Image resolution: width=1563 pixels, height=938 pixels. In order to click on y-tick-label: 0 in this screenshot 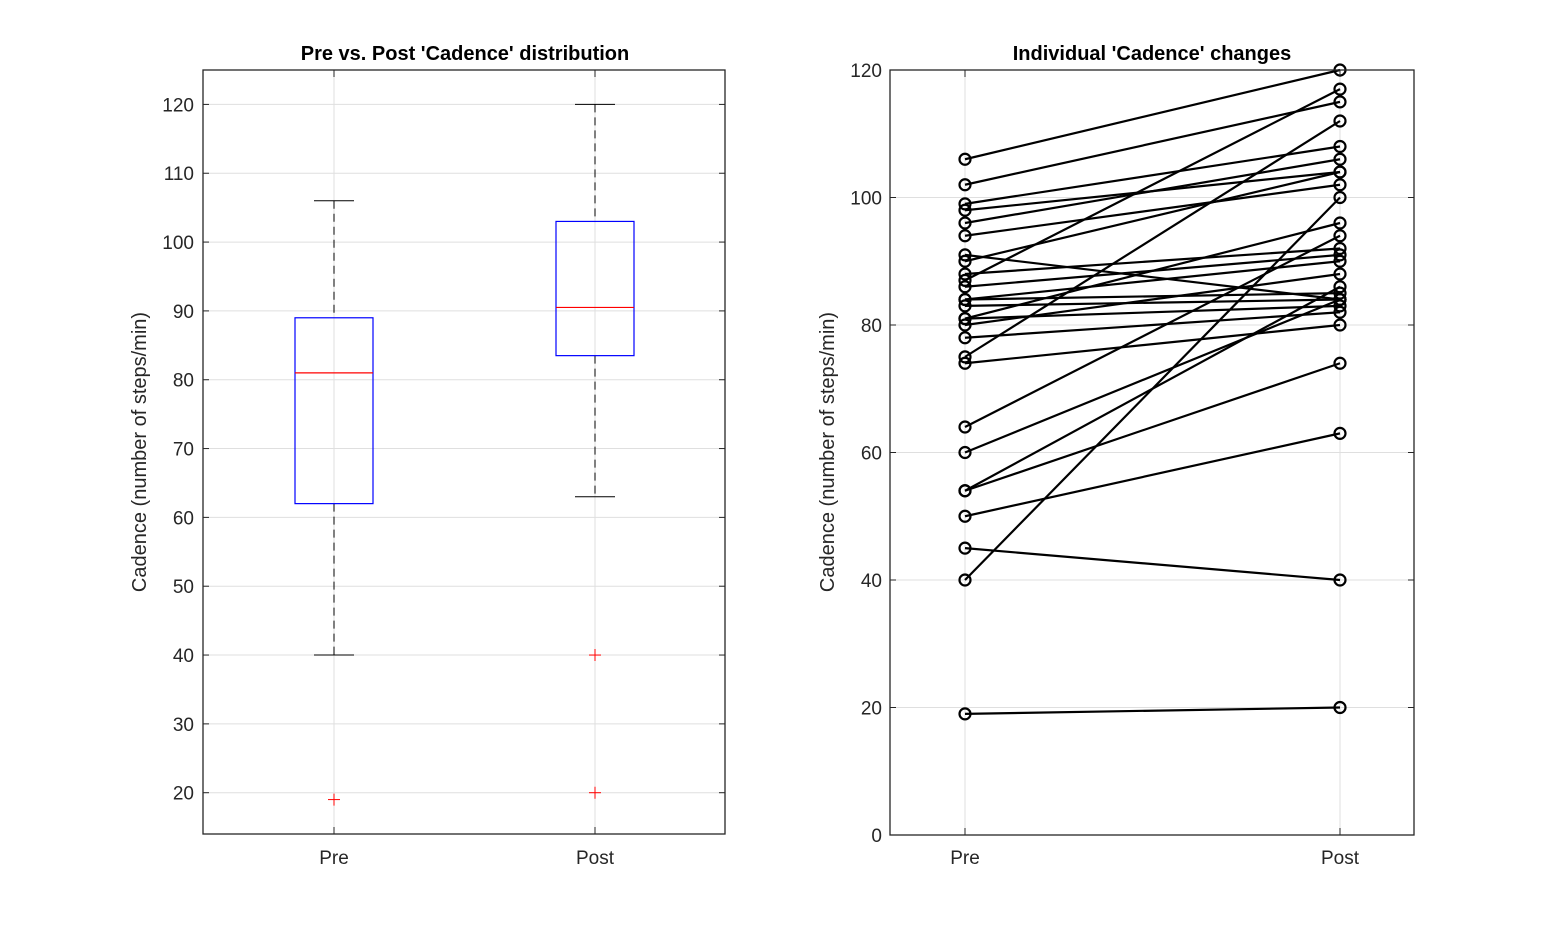, I will do `click(876, 836)`.